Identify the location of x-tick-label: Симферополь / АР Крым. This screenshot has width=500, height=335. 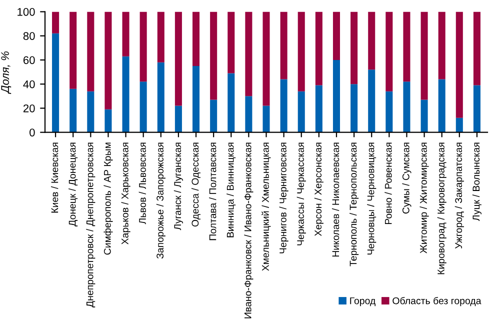
(108, 198).